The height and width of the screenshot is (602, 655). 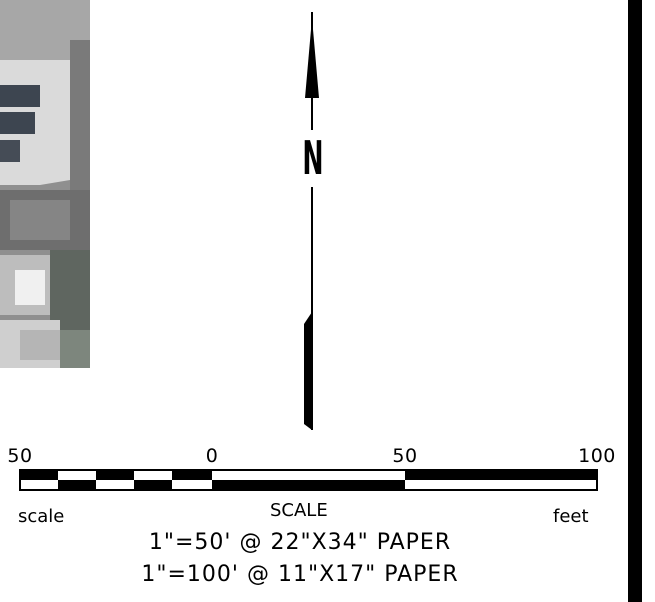 I want to click on scale-bar, so click(x=310, y=483).